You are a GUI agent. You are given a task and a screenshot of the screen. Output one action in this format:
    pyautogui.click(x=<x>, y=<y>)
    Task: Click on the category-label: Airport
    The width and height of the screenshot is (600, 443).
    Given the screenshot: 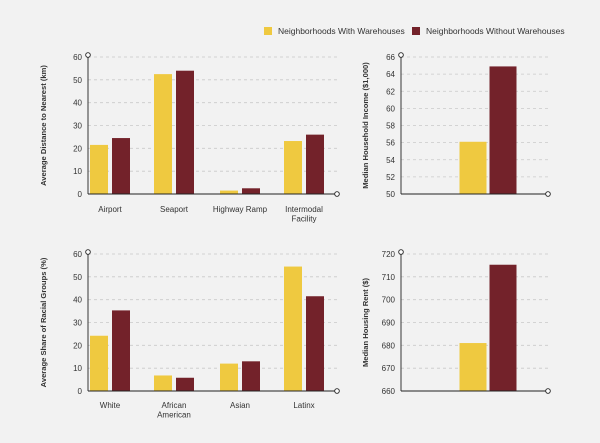 What is the action you would take?
    pyautogui.click(x=110, y=209)
    